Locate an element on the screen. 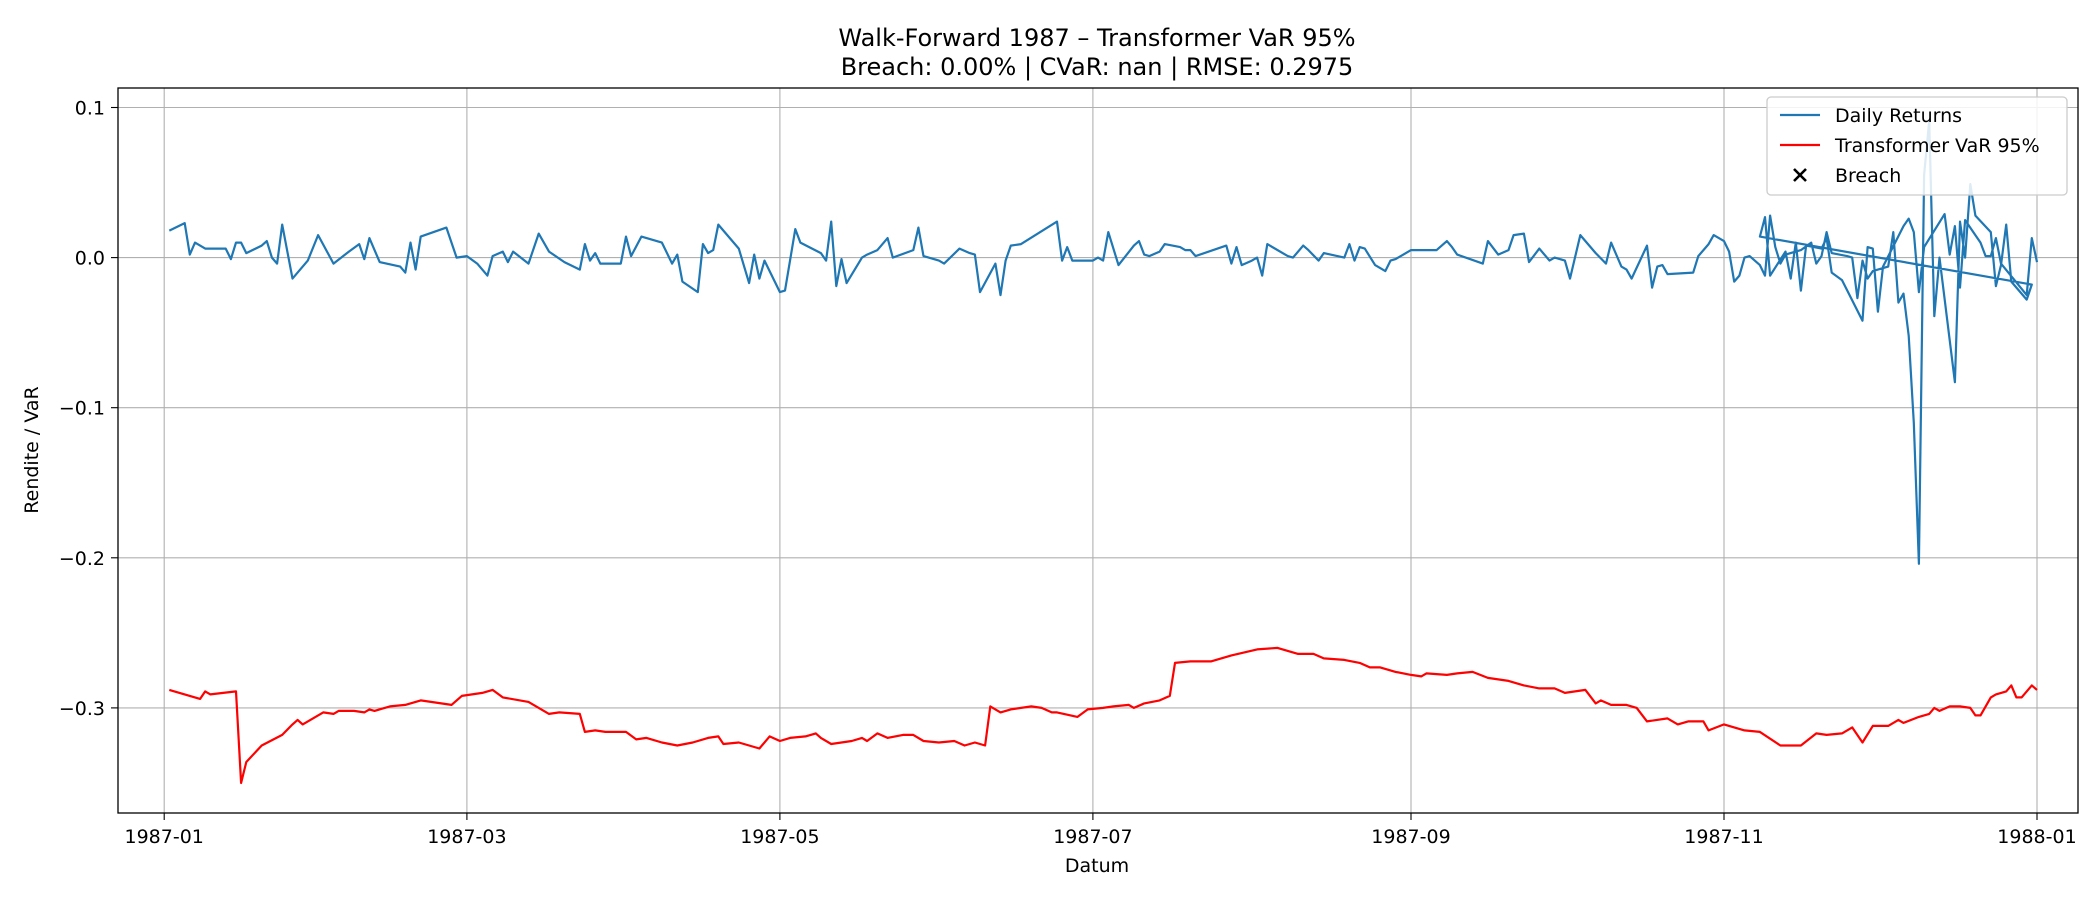 The image size is (2100, 900). y-tick-label: −0.3 is located at coordinates (82, 709).